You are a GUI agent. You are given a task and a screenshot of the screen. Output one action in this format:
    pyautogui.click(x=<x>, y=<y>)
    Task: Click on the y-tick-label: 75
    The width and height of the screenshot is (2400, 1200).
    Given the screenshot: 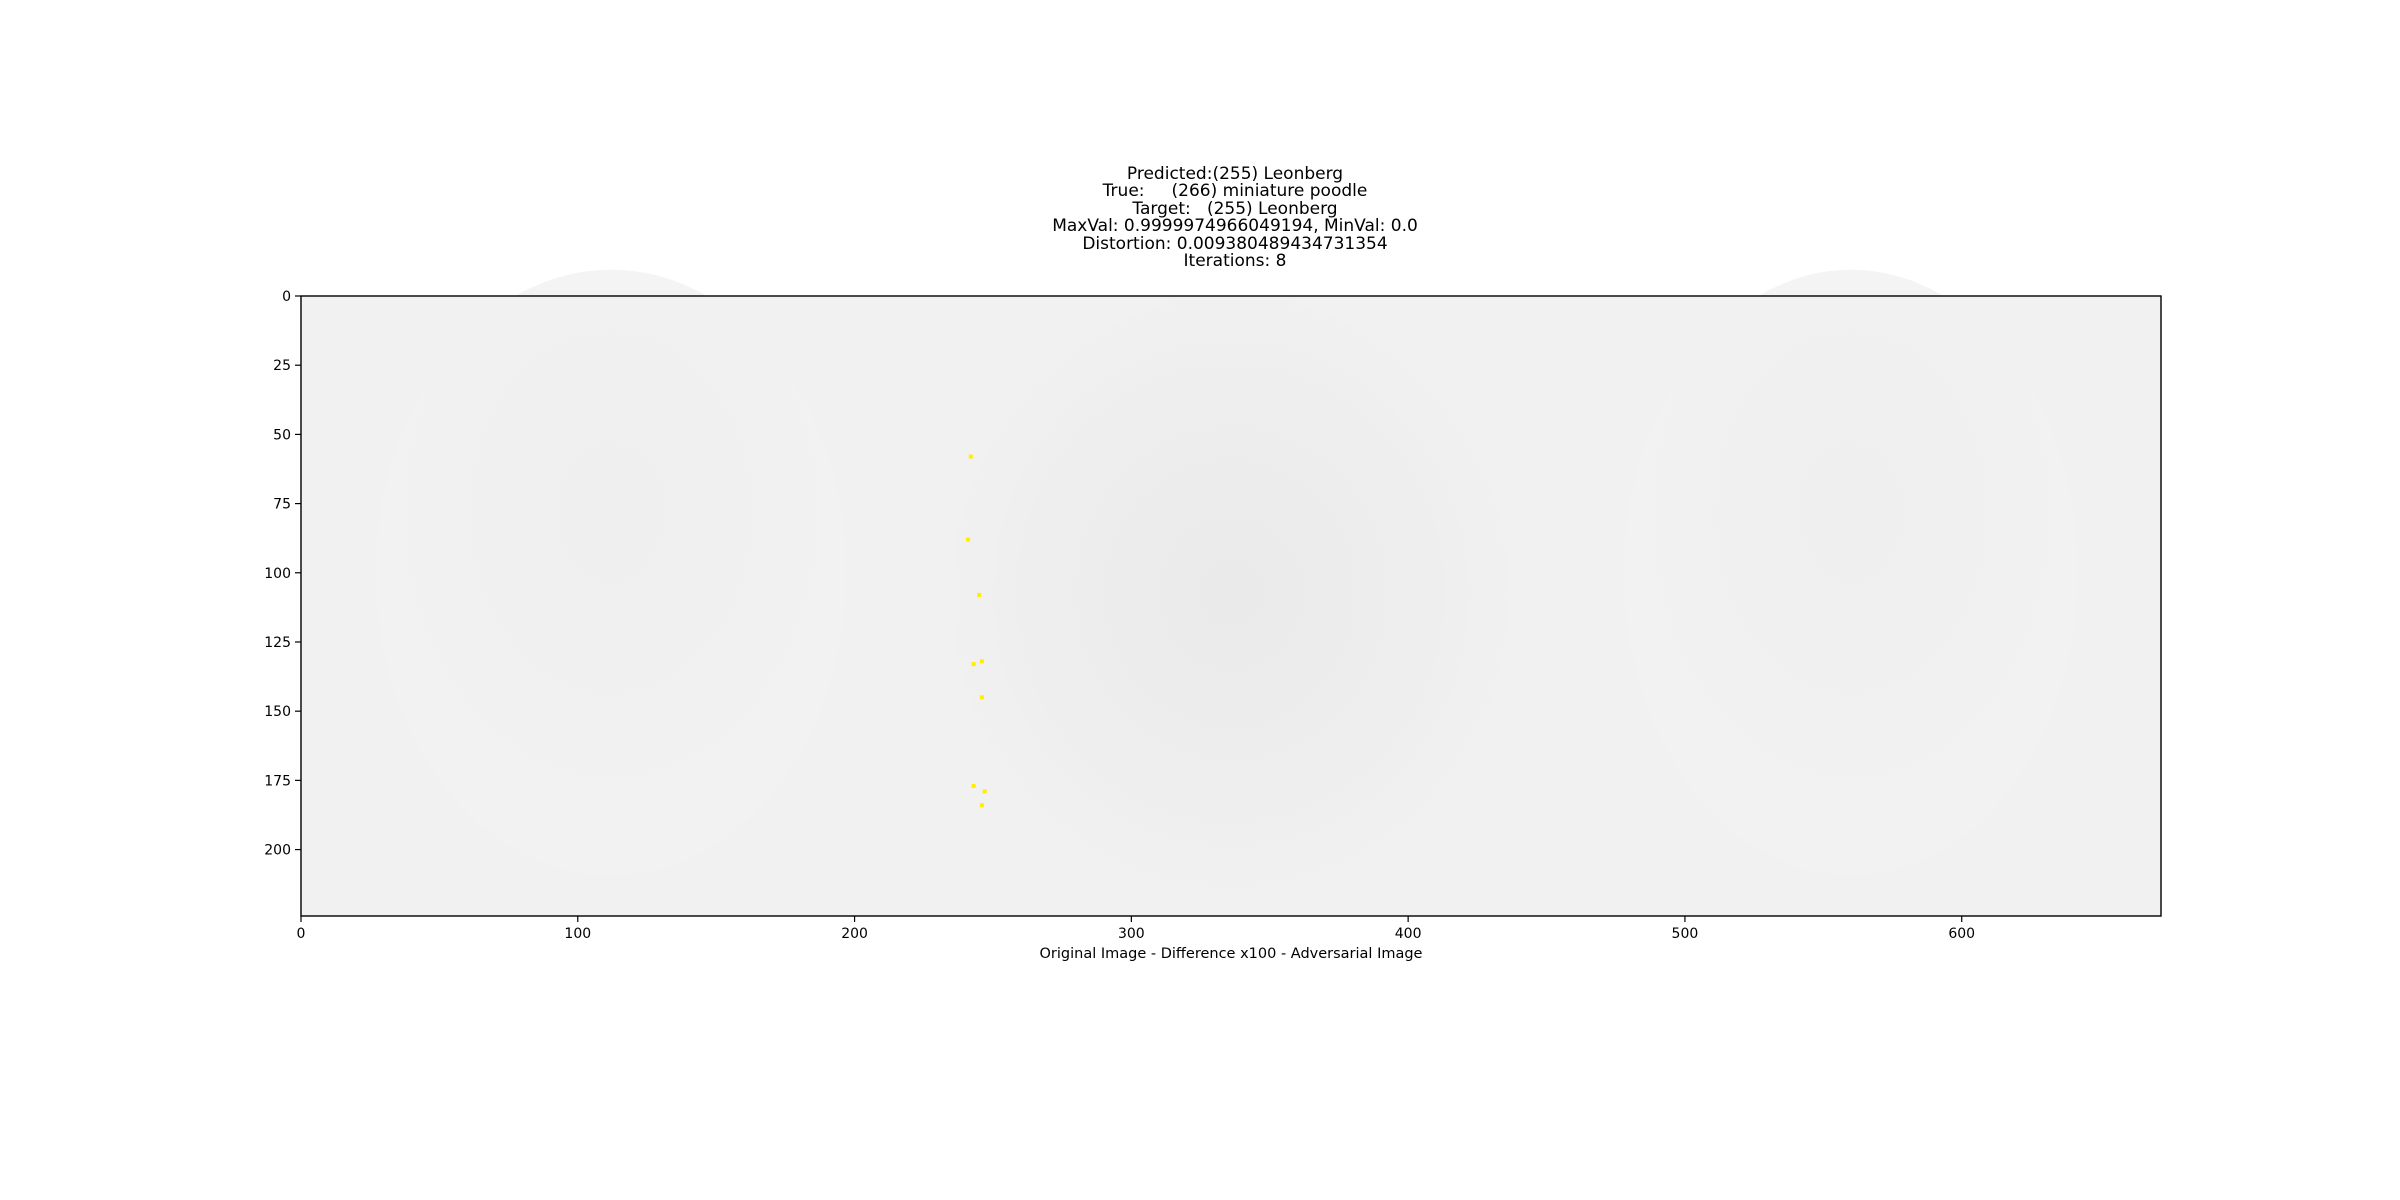 What is the action you would take?
    pyautogui.click(x=282, y=505)
    